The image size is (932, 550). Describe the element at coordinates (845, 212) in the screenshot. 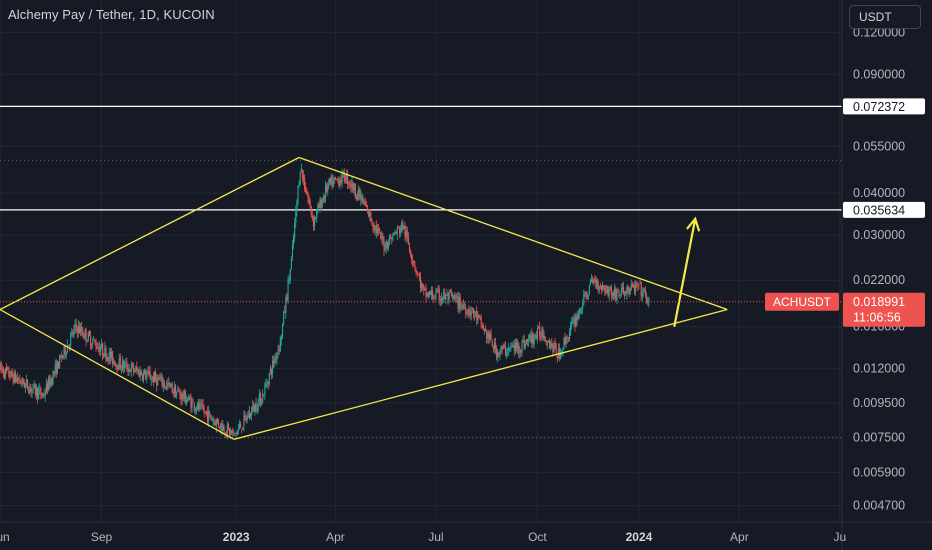

I see `price-badges: 0.072372 0.035634 ACHUSDT 0.018991 11:06:56` at that location.